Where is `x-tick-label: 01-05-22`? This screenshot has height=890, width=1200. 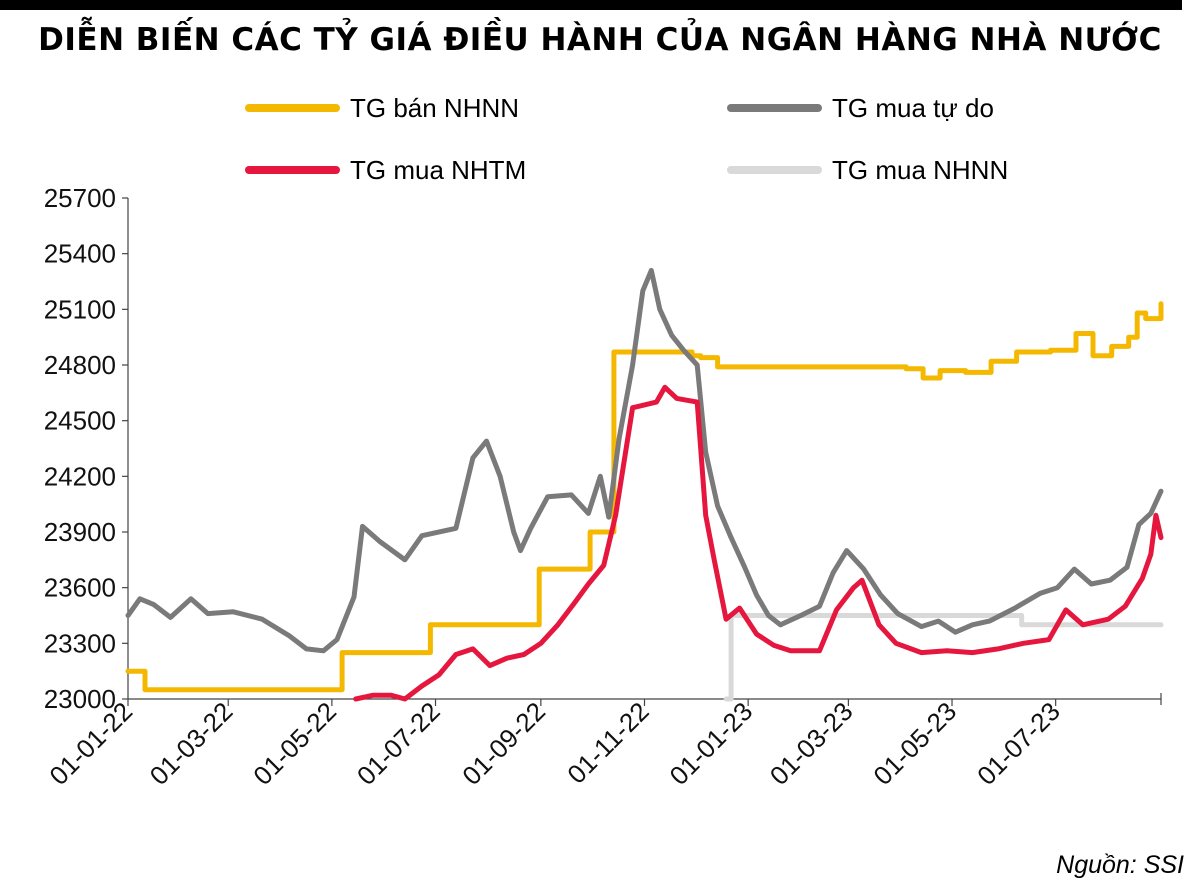 x-tick-label: 01-05-22 is located at coordinates (294, 743).